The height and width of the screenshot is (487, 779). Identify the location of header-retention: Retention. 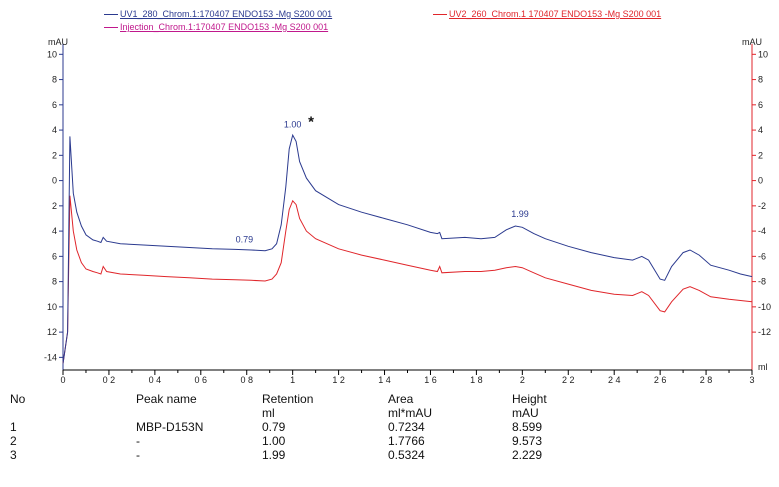
(288, 399).